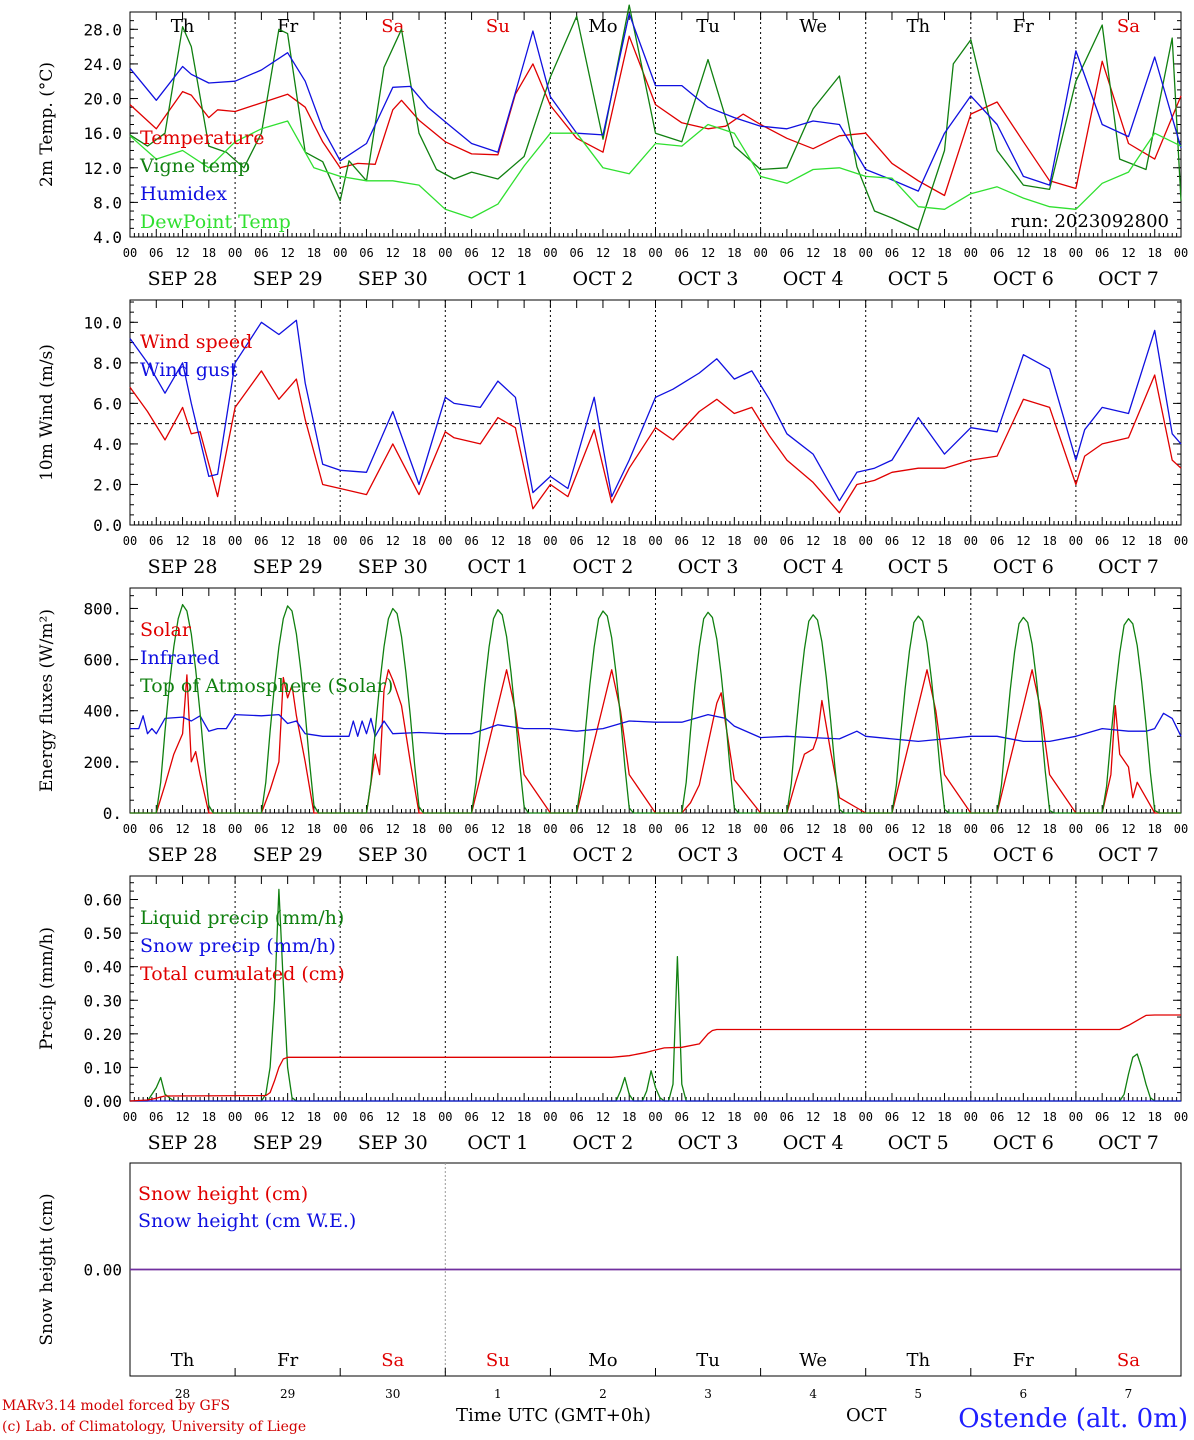  I want to click on day-number: 5, so click(918, 1394).